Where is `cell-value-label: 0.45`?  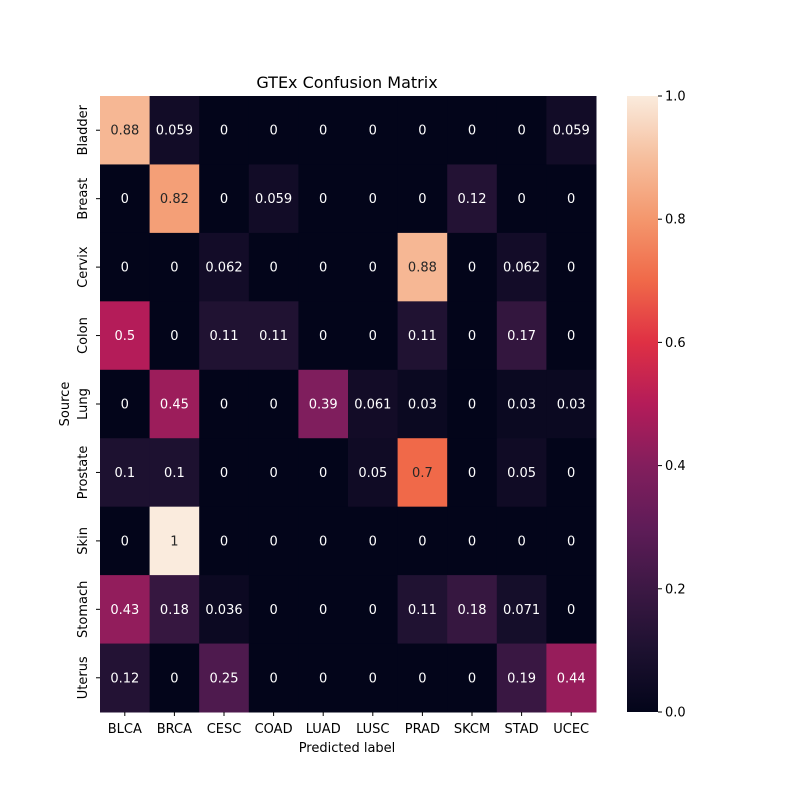 cell-value-label: 0.45 is located at coordinates (174, 405).